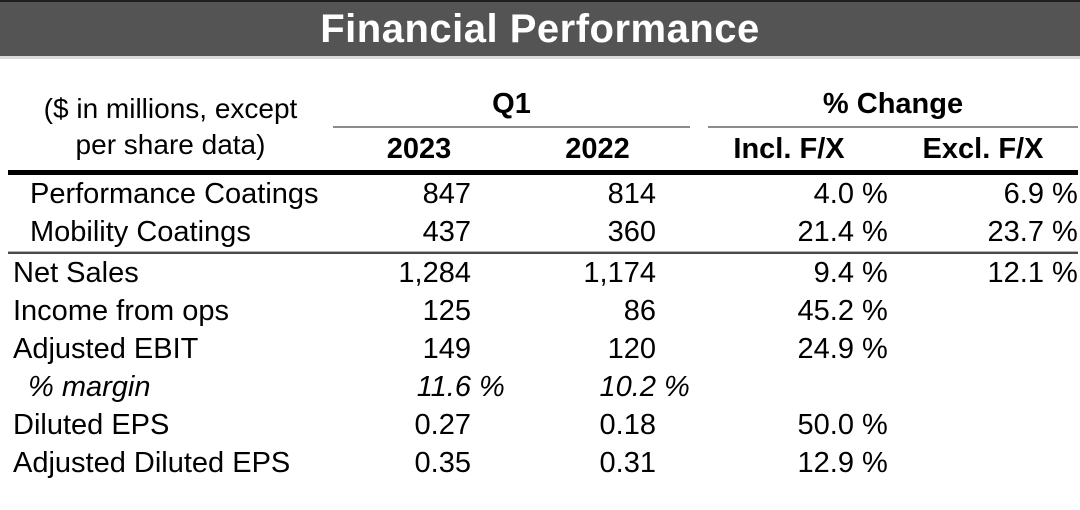 Image resolution: width=1080 pixels, height=510 pixels. Describe the element at coordinates (789, 151) in the screenshot. I see `column-header-incl-fx: Incl. F/X` at that location.